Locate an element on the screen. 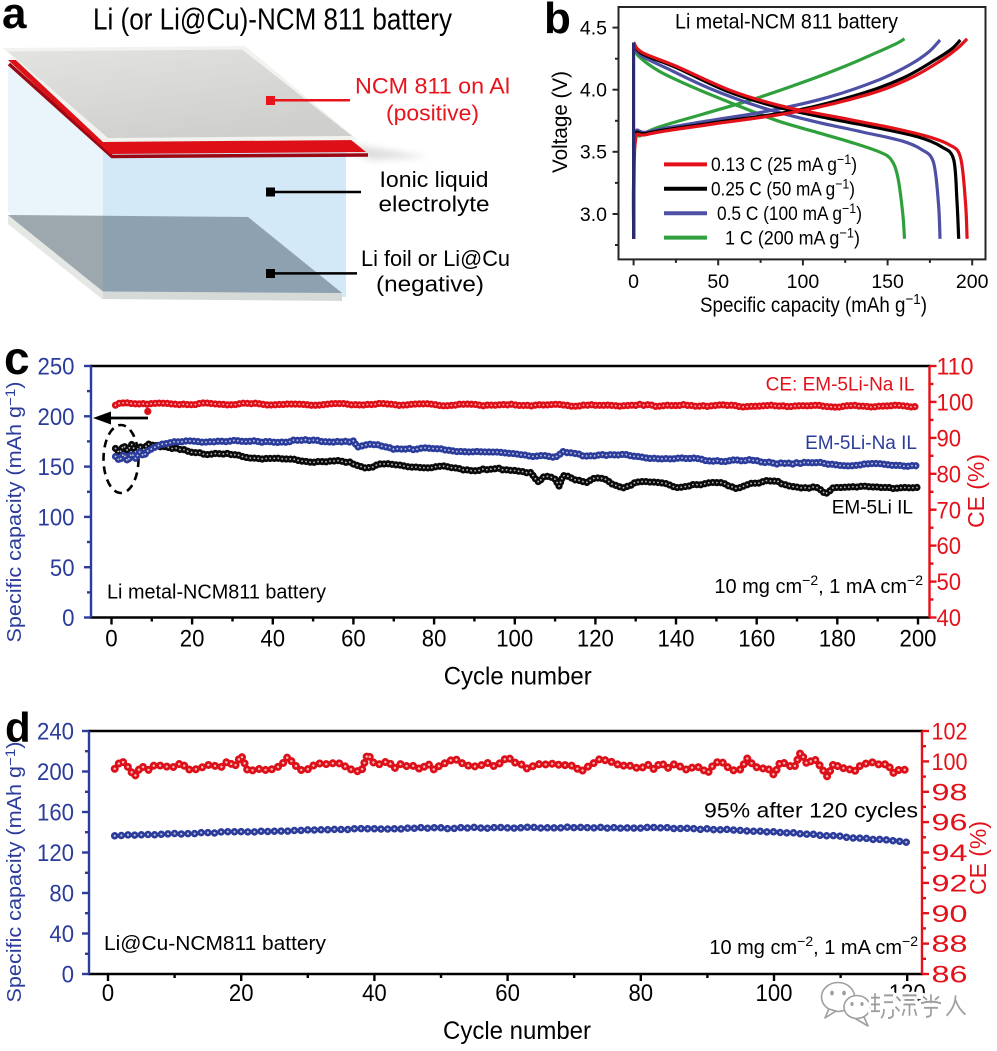 This screenshot has width=997, height=1051. svg-text: b is located at coordinates (557, 21).